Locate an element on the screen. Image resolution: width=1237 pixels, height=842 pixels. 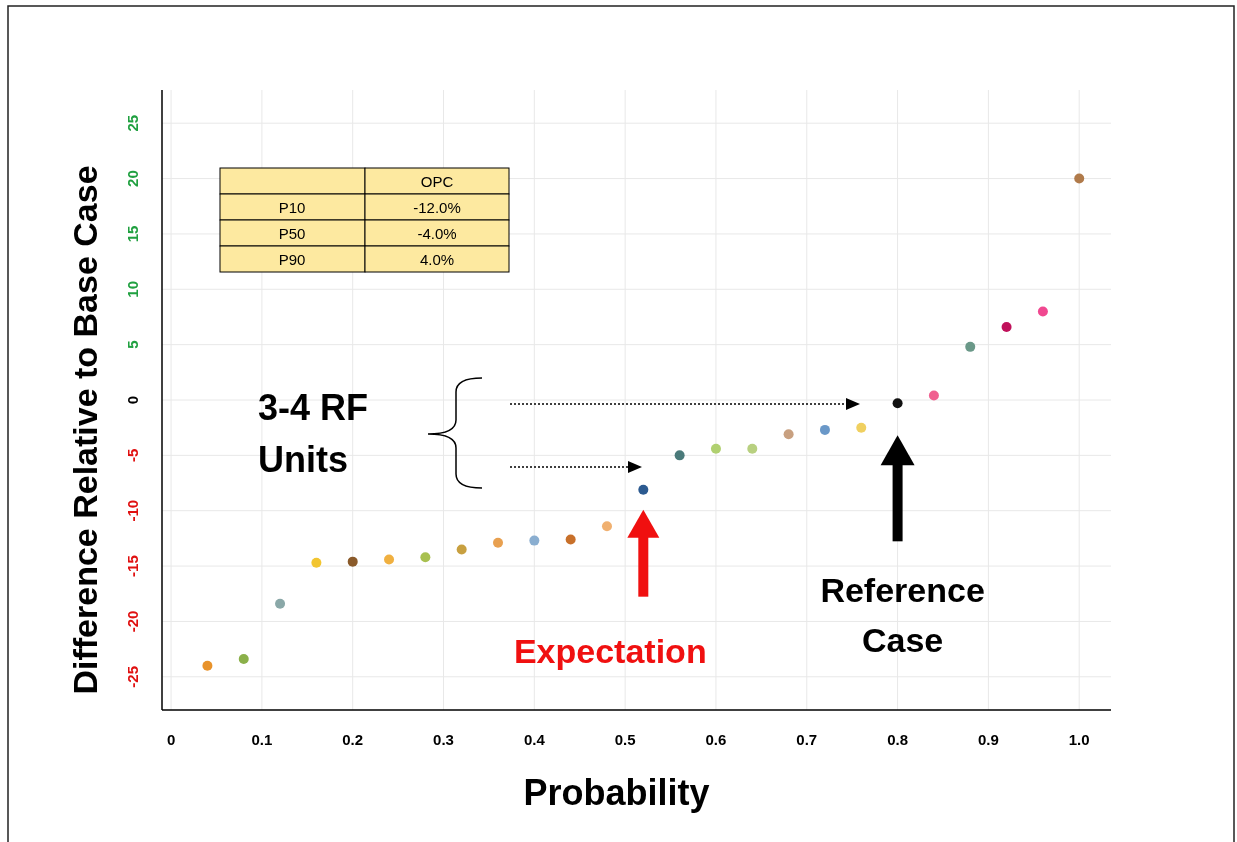
x-tick-label: 0.8 is located at coordinates (898, 739).